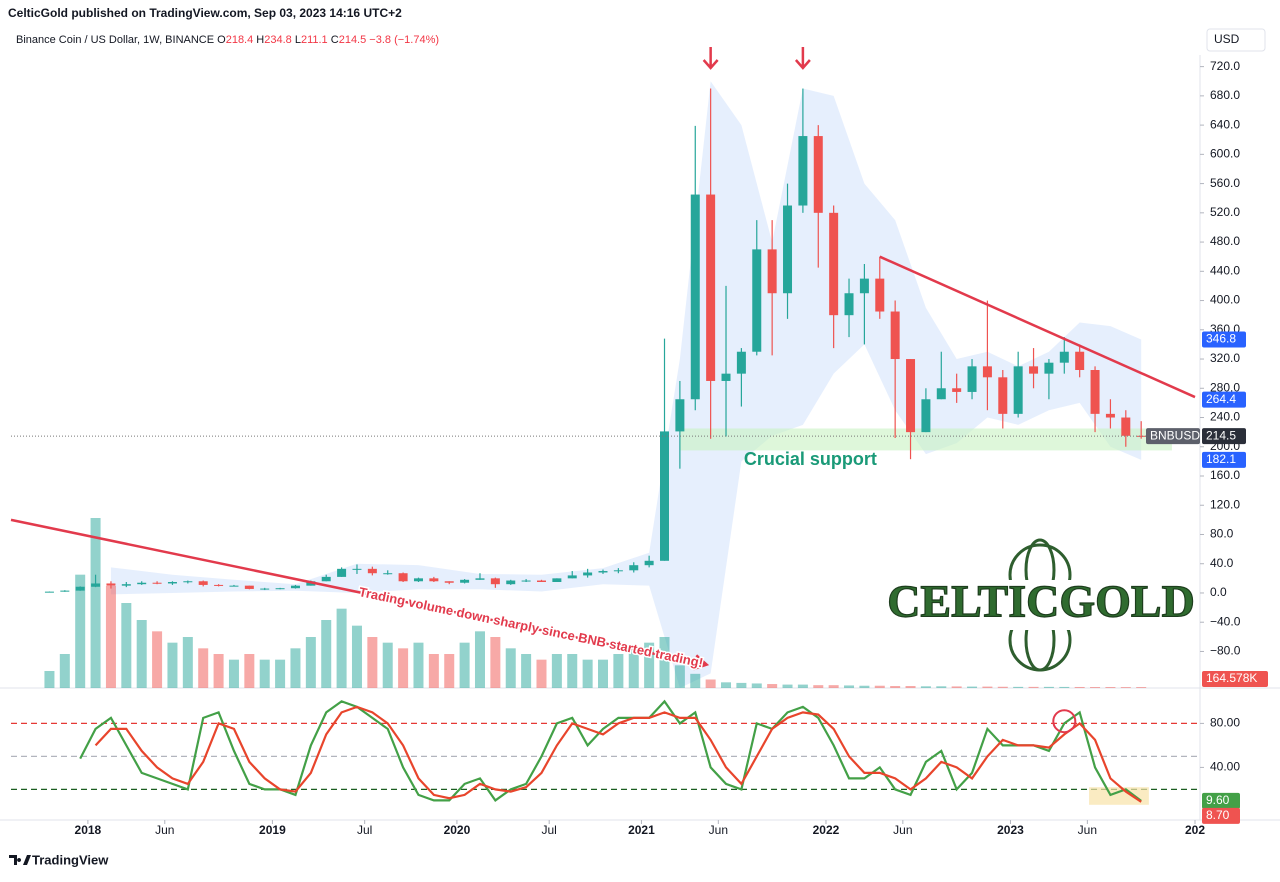 The image size is (1280, 882). What do you see at coordinates (925, 439) in the screenshot?
I see `support-zone` at bounding box center [925, 439].